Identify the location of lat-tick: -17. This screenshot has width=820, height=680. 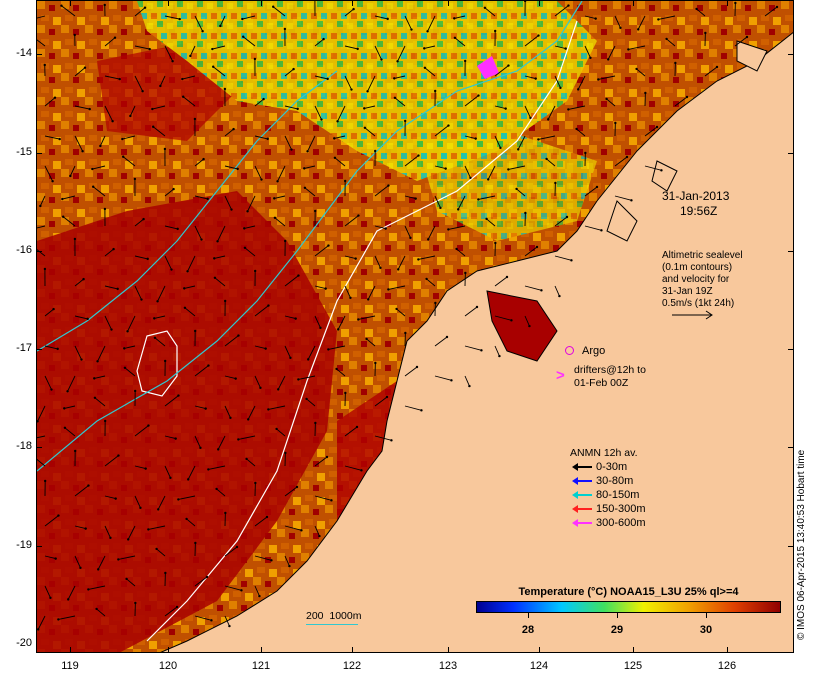
(24, 348).